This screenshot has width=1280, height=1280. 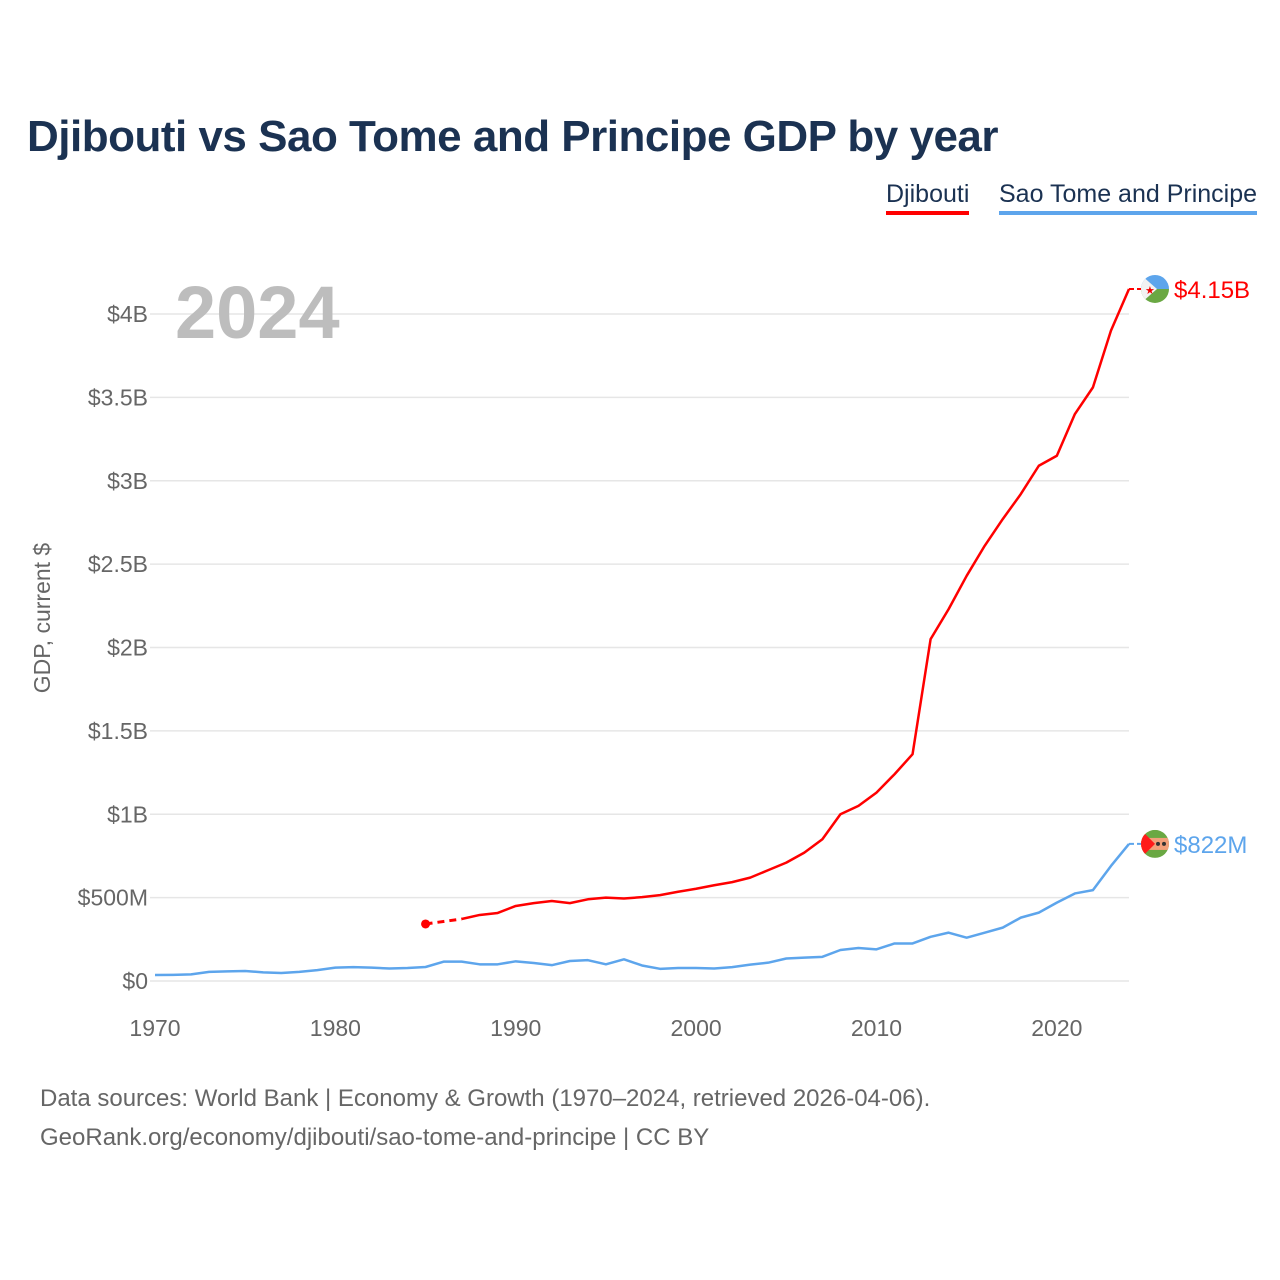 I want to click on end-value-label-djibouti: $4.15B, so click(x=1212, y=290).